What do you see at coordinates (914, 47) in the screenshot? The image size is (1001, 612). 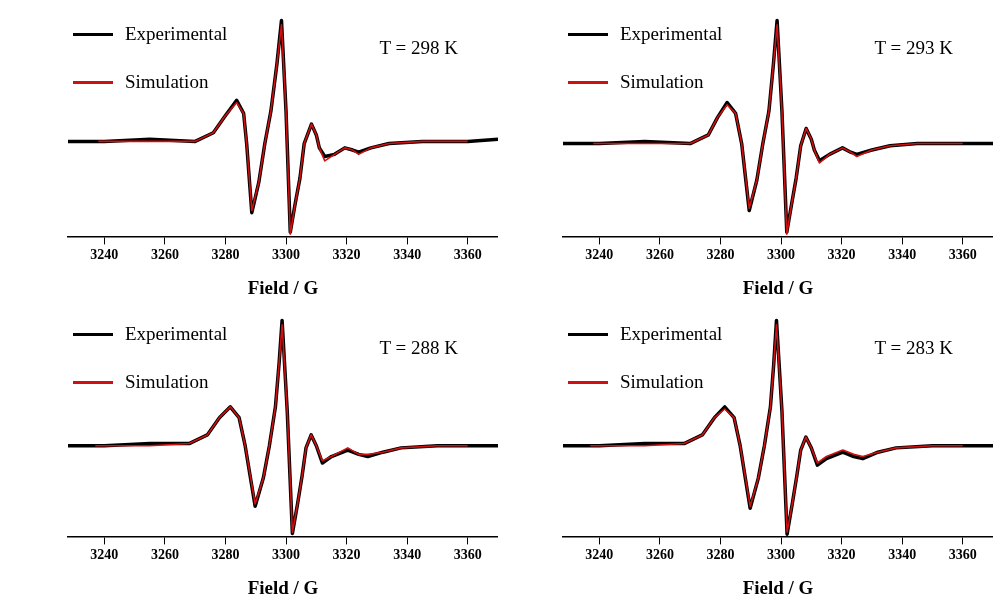 I see `annotation: T = 293 K` at bounding box center [914, 47].